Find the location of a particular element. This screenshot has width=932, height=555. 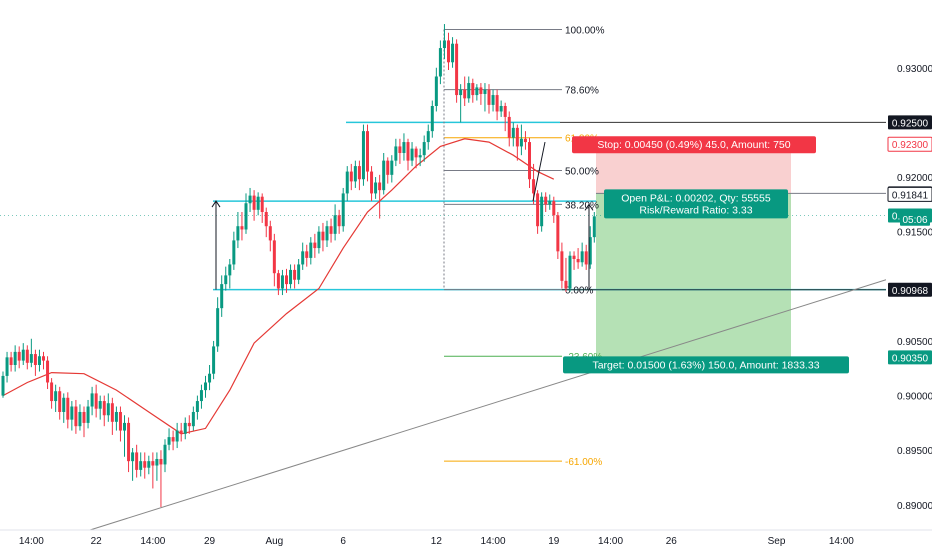

time-tick: 14:00 is located at coordinates (493, 541).